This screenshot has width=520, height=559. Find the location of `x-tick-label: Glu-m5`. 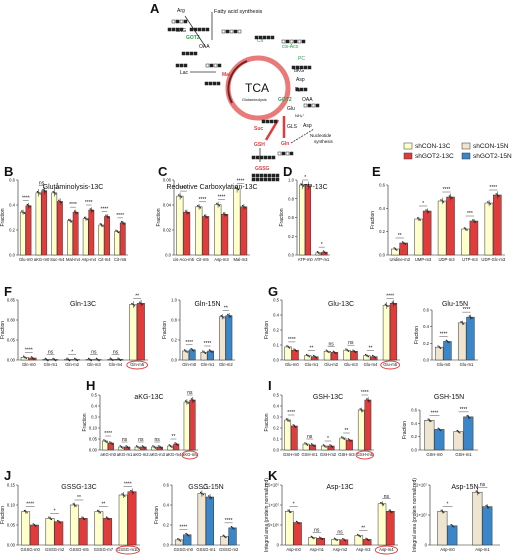

x-tick-label: Glu-m5 is located at coordinates (390, 364).